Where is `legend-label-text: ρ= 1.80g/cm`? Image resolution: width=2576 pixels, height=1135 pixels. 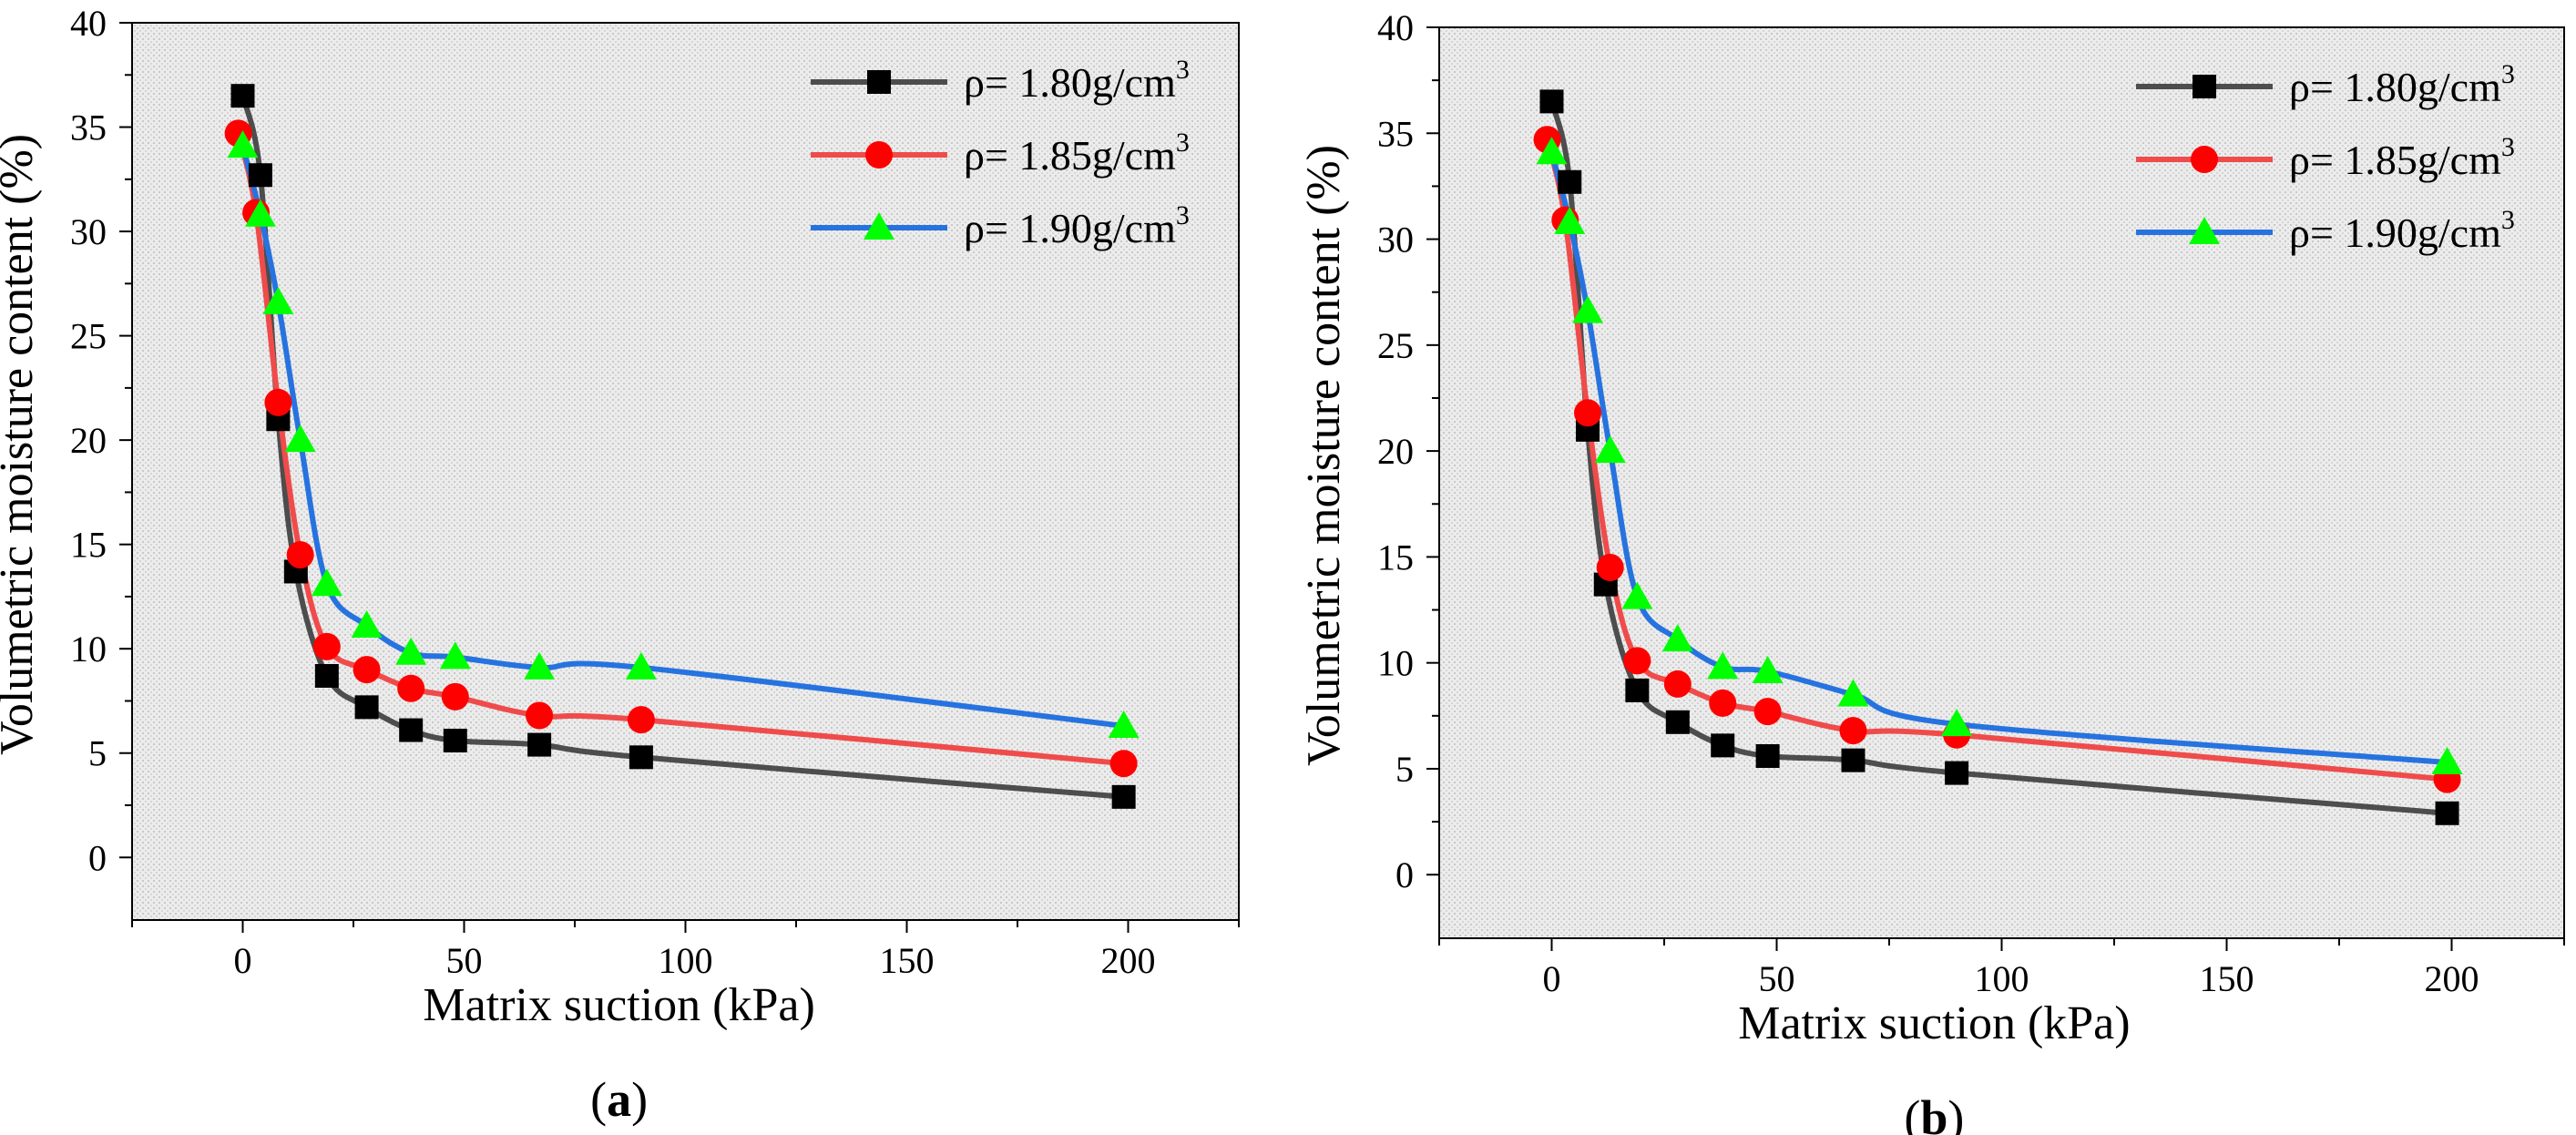
legend-label-text: ρ= 1.80g/cm is located at coordinates (2395, 87).